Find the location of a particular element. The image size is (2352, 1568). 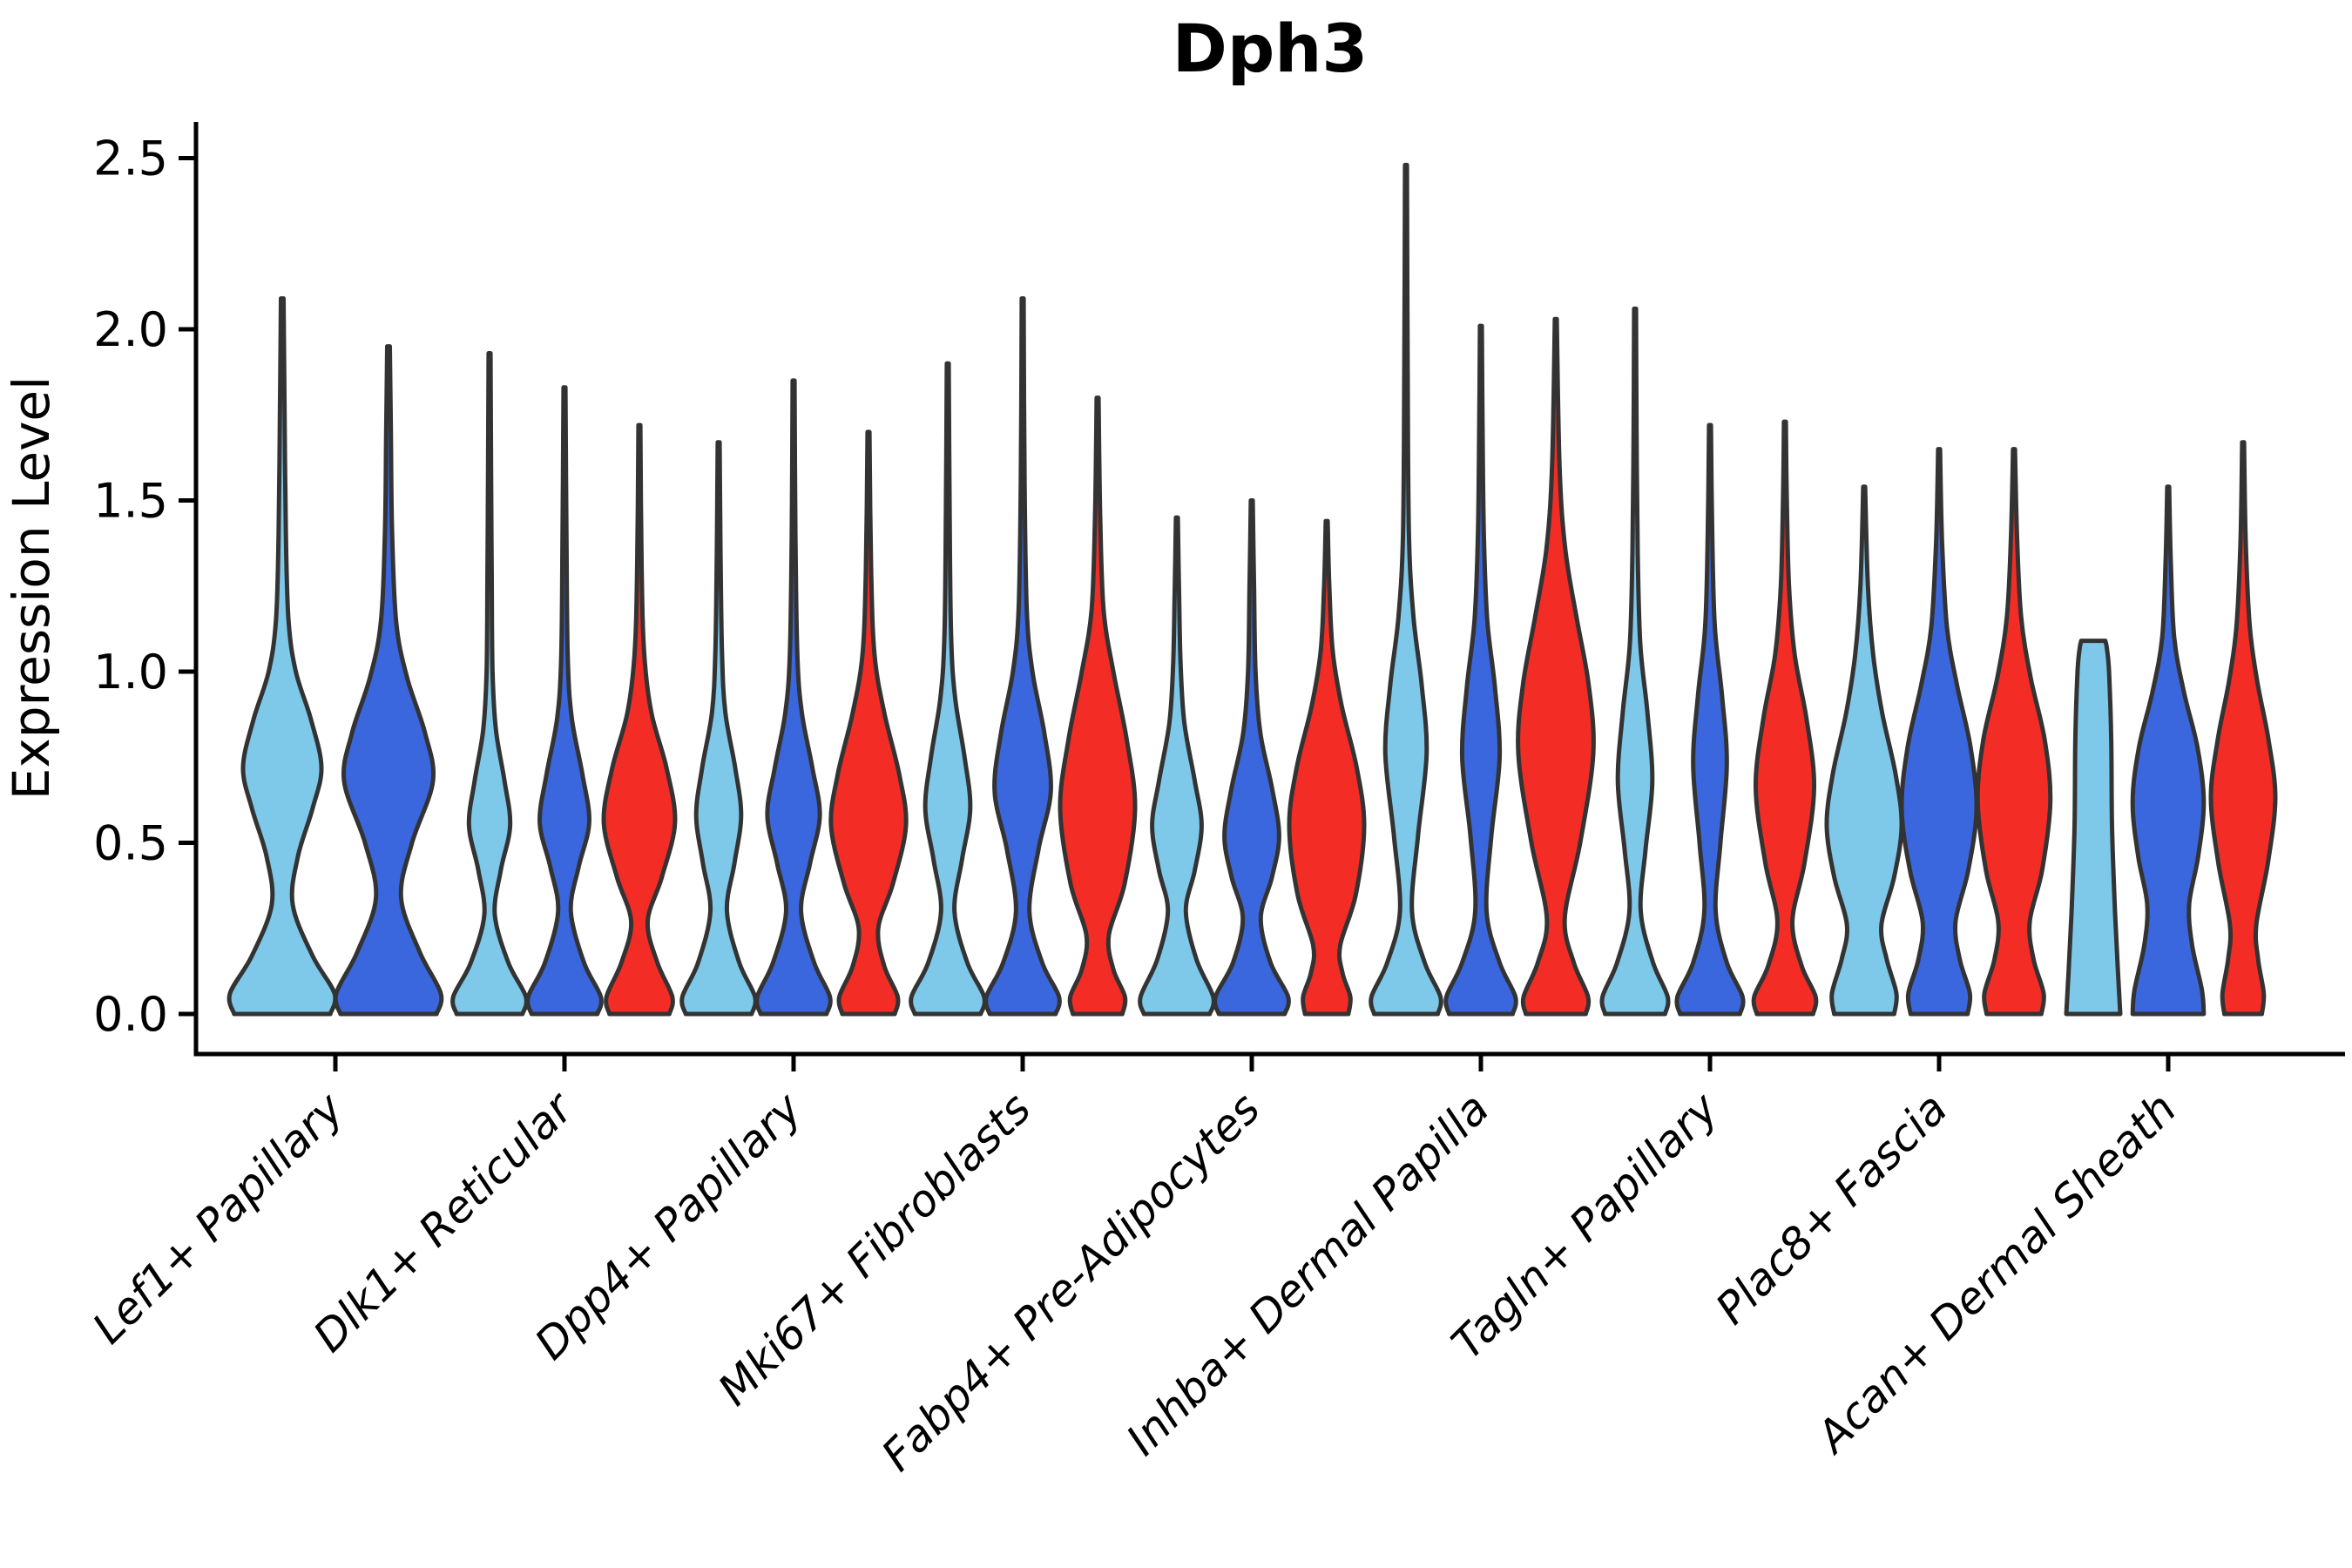

chart-title: Dph3 is located at coordinates (1270, 48).